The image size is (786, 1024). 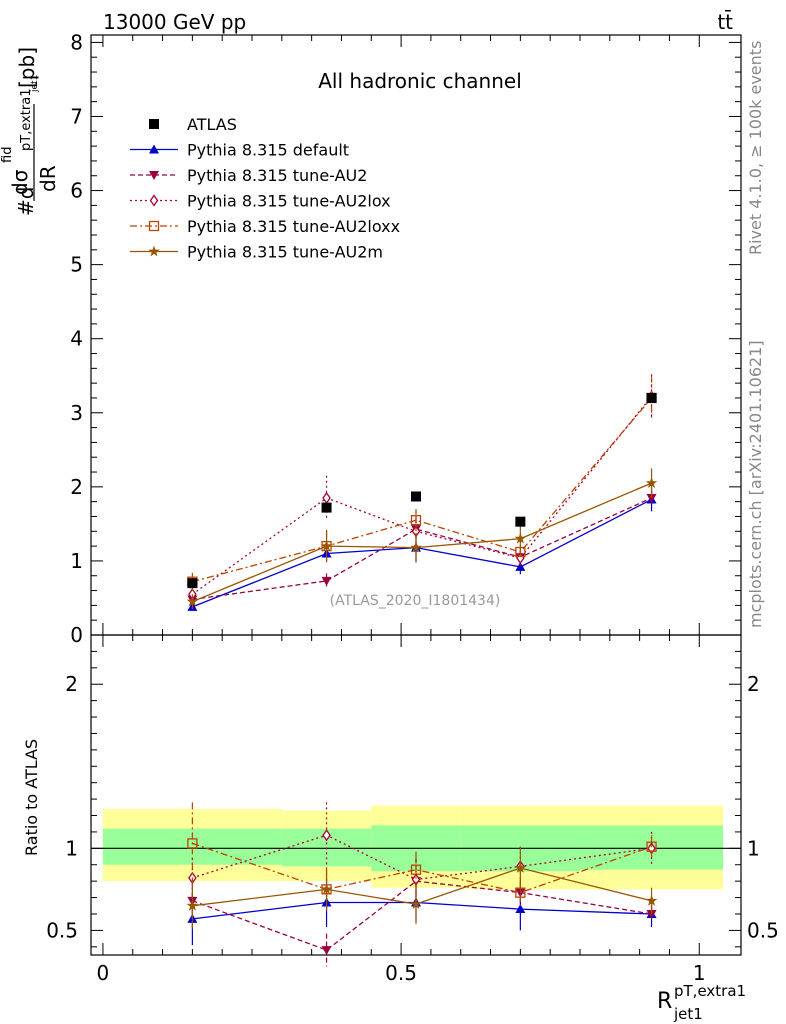 I want to click on ratio-panel-series, so click(x=422, y=884).